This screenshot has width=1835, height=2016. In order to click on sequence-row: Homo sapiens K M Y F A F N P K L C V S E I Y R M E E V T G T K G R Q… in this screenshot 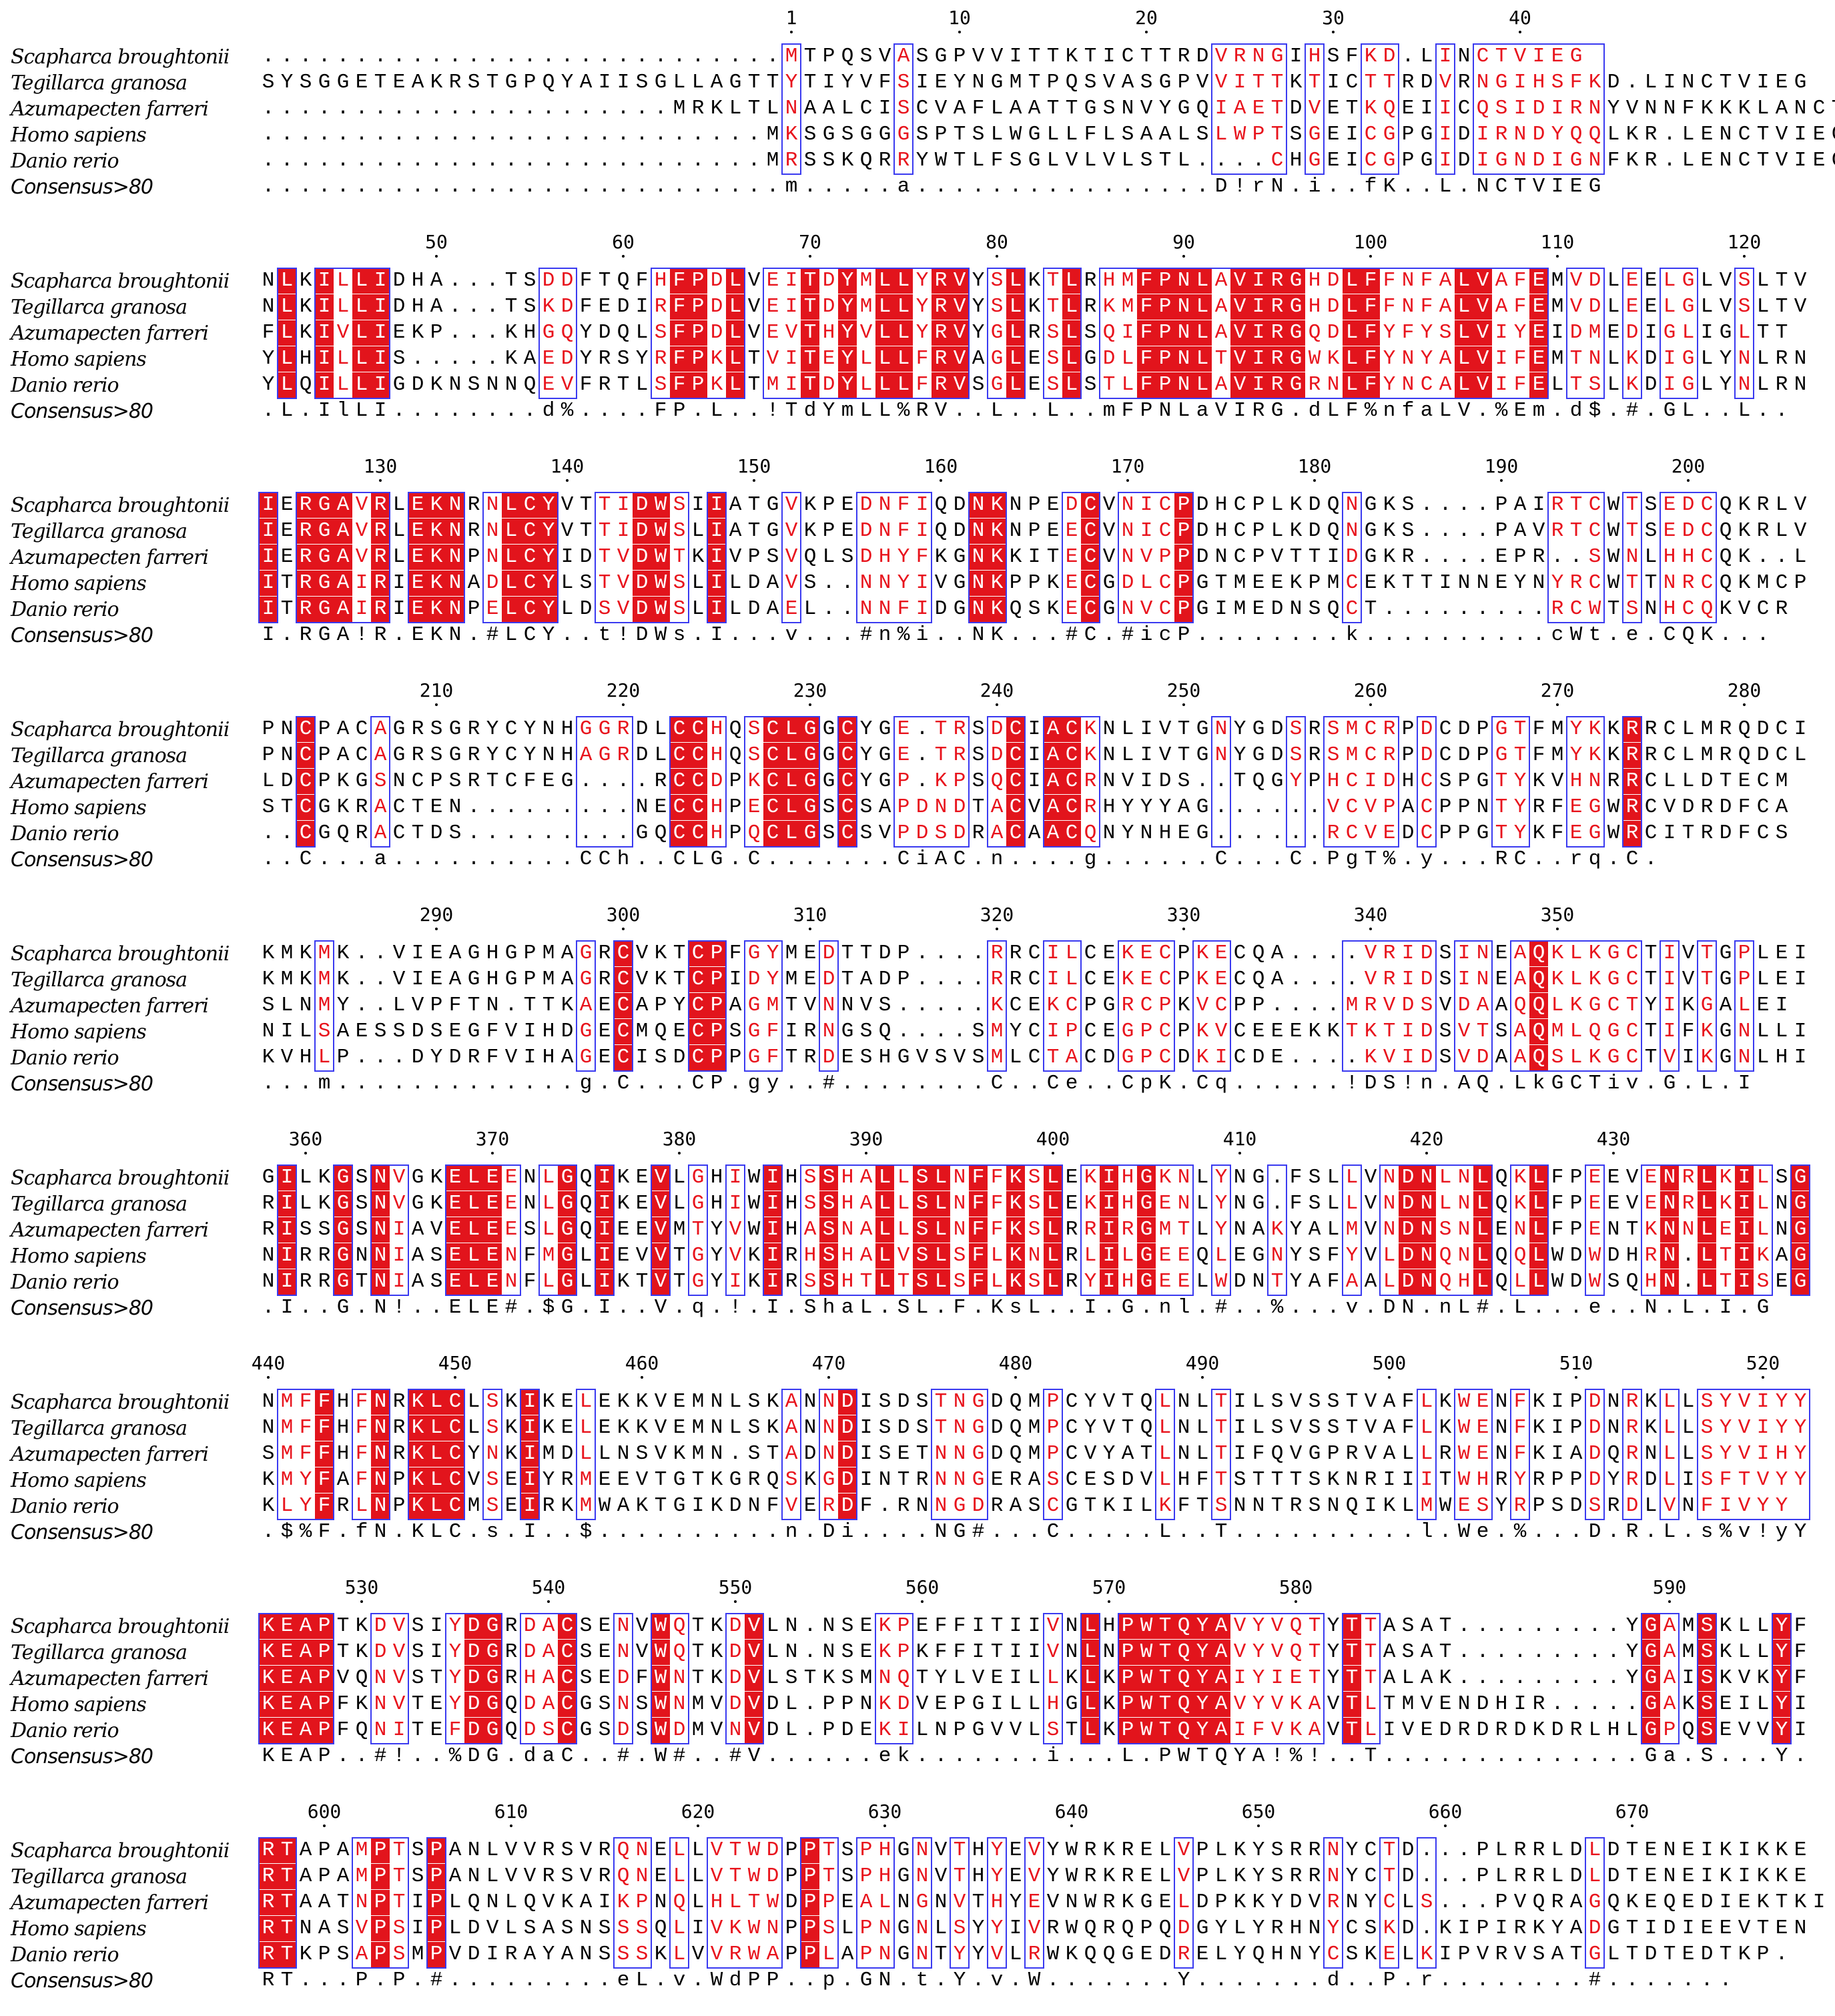, I will do `click(917, 1480)`.